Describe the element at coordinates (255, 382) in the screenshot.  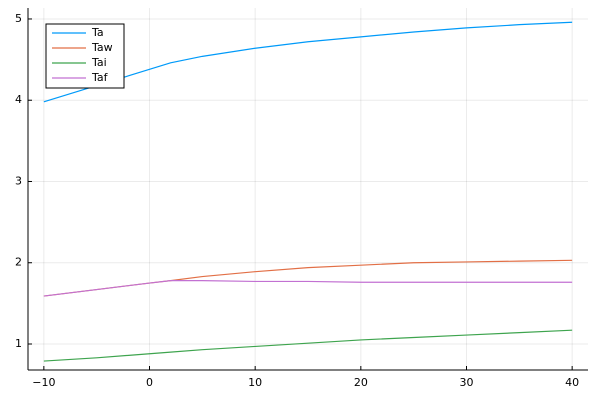
I see `x-tick-label: 10` at that location.